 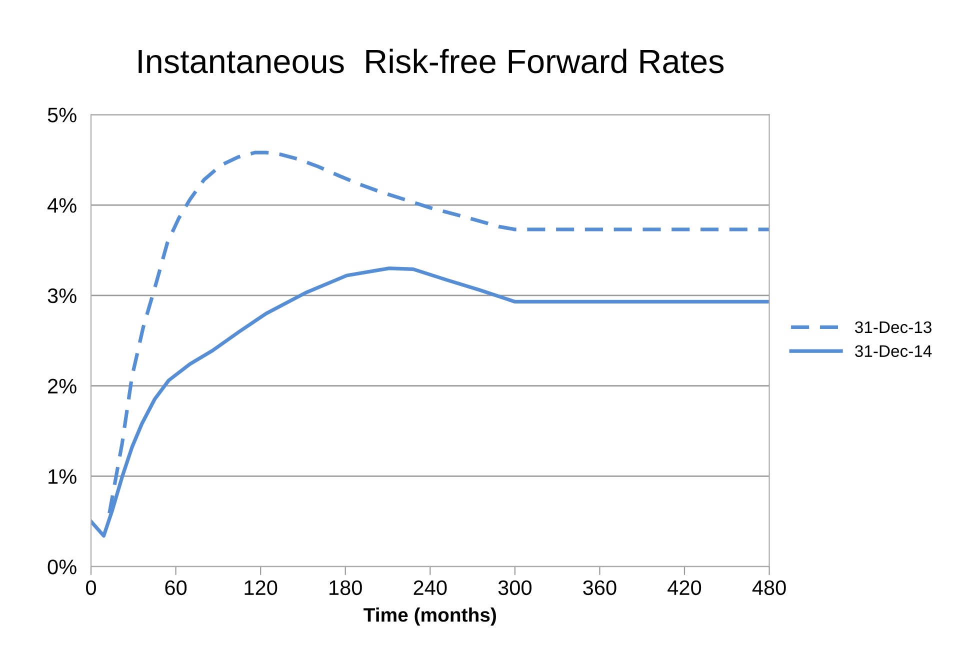 What do you see at coordinates (431, 61) in the screenshot?
I see `chart-title: Instantaneous Risk-free Forward Rates` at bounding box center [431, 61].